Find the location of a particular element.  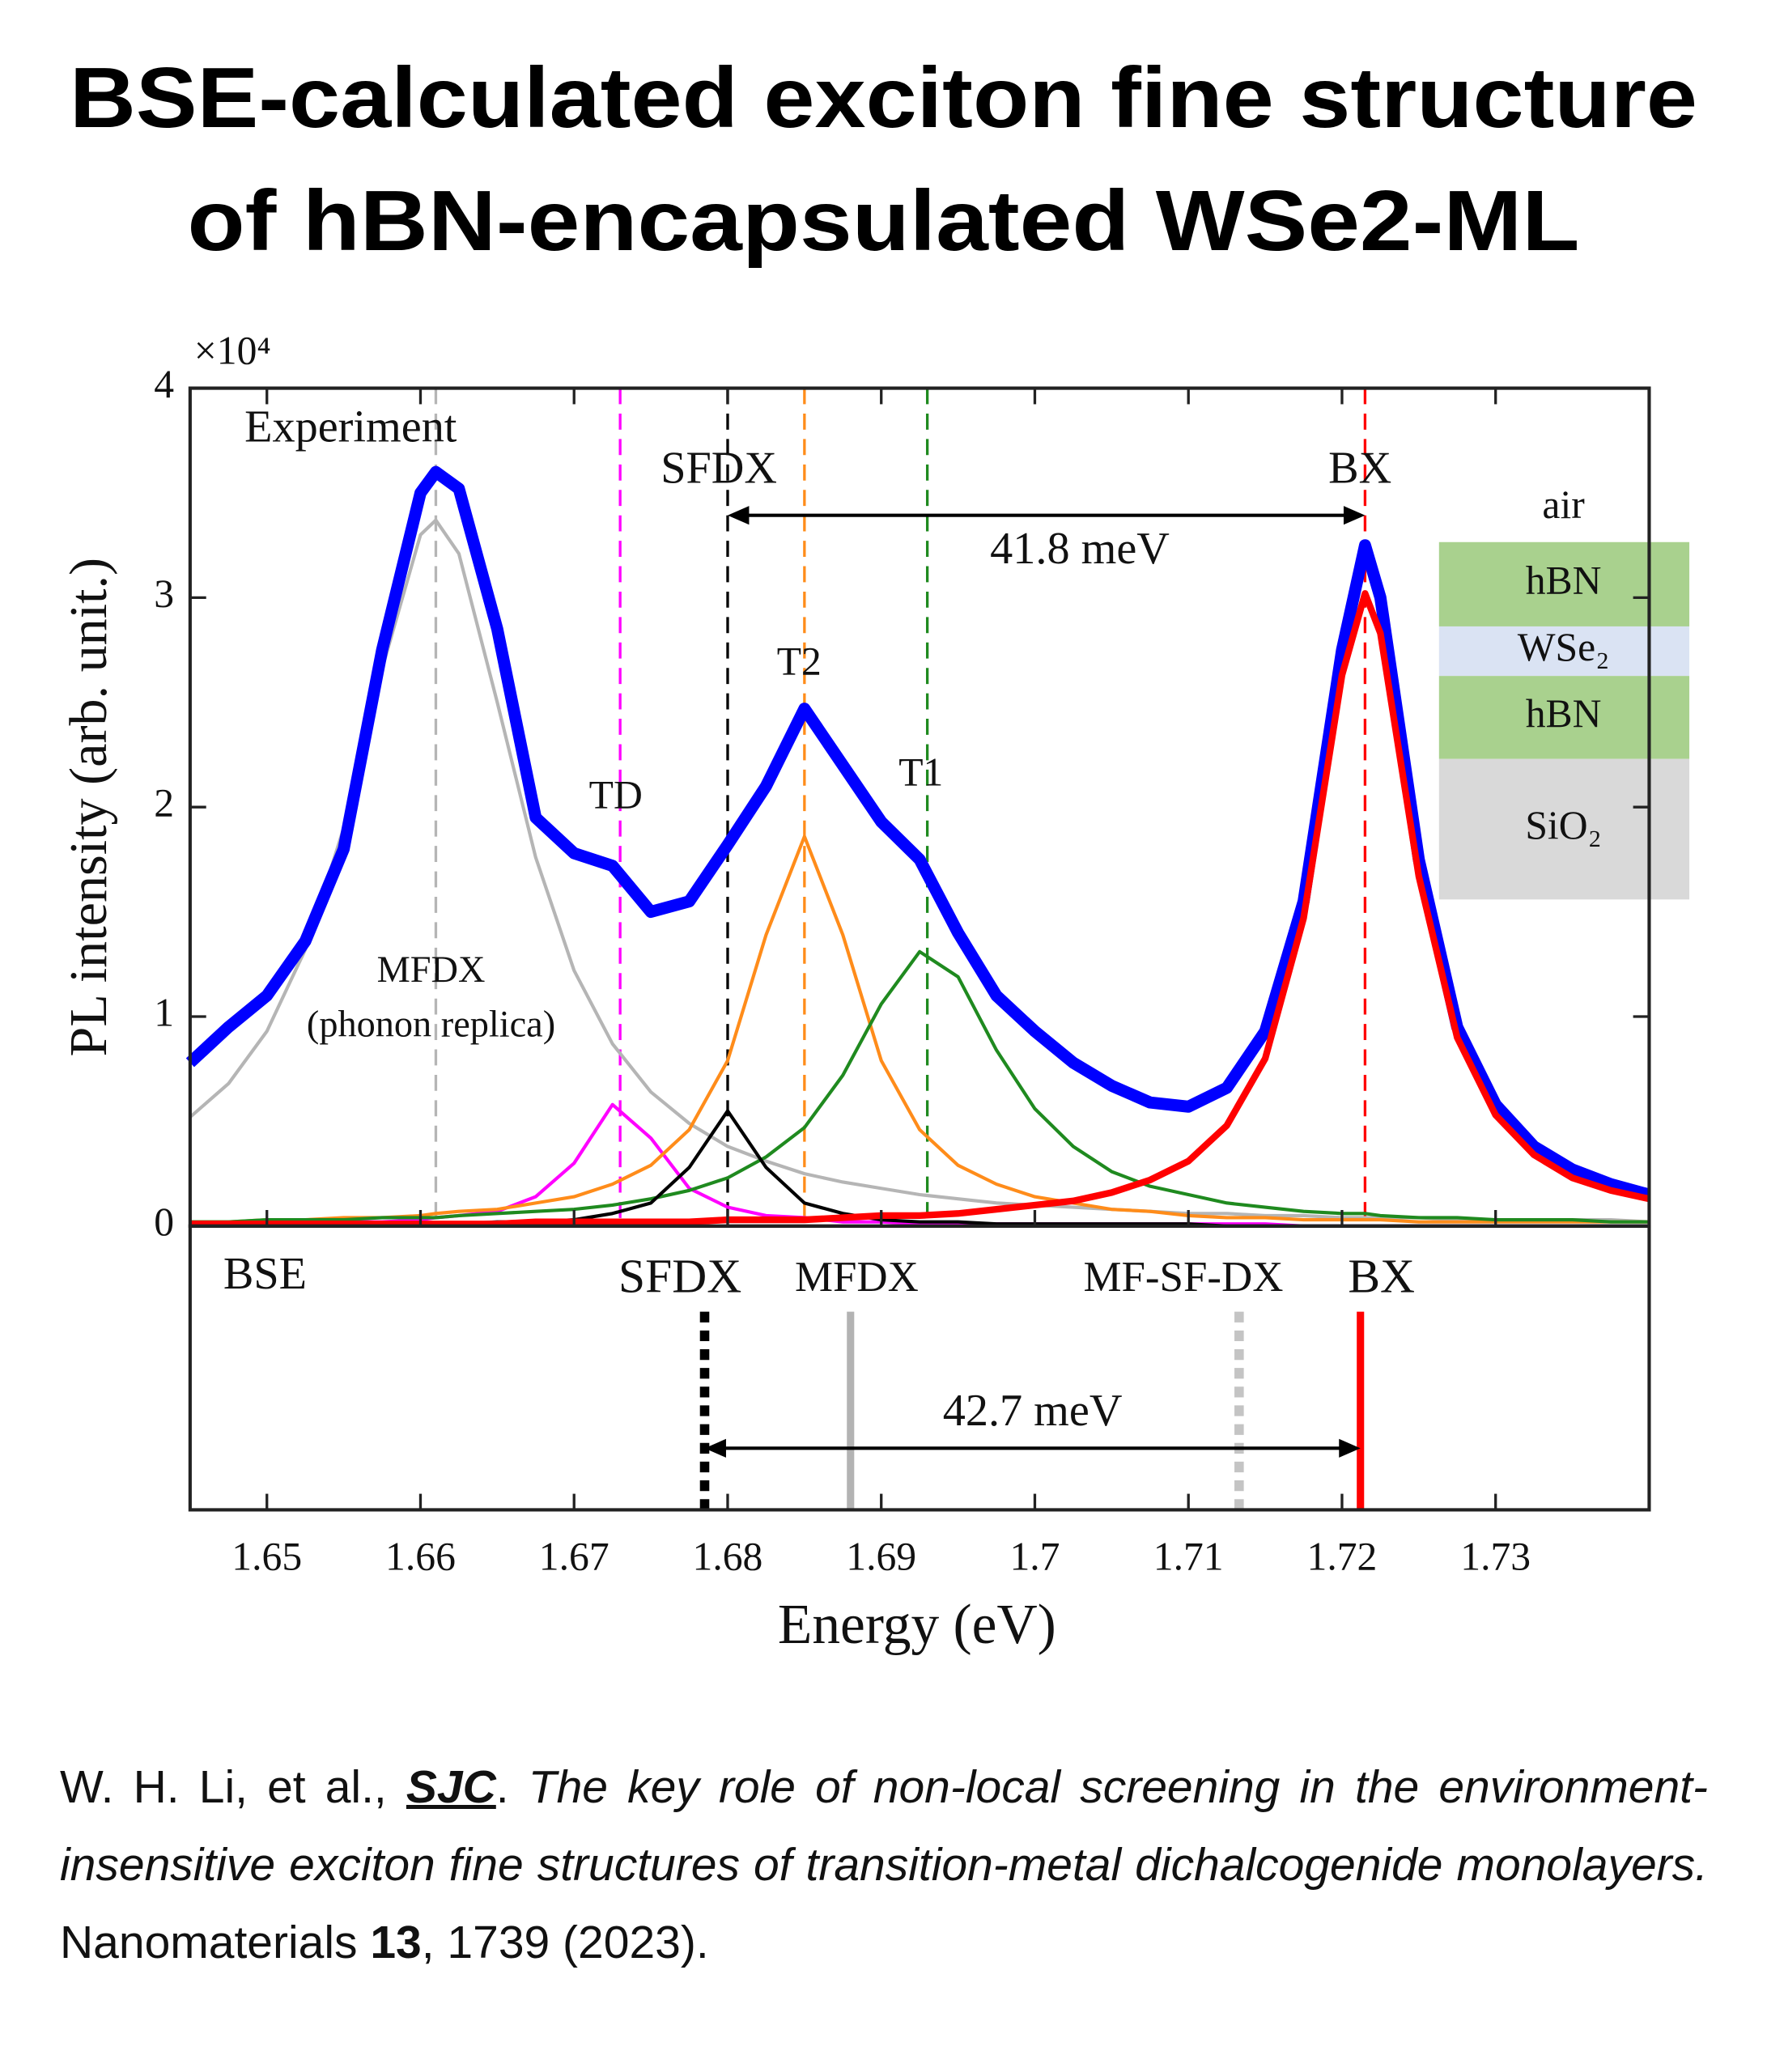

stem-label: MFDX is located at coordinates (857, 1277).